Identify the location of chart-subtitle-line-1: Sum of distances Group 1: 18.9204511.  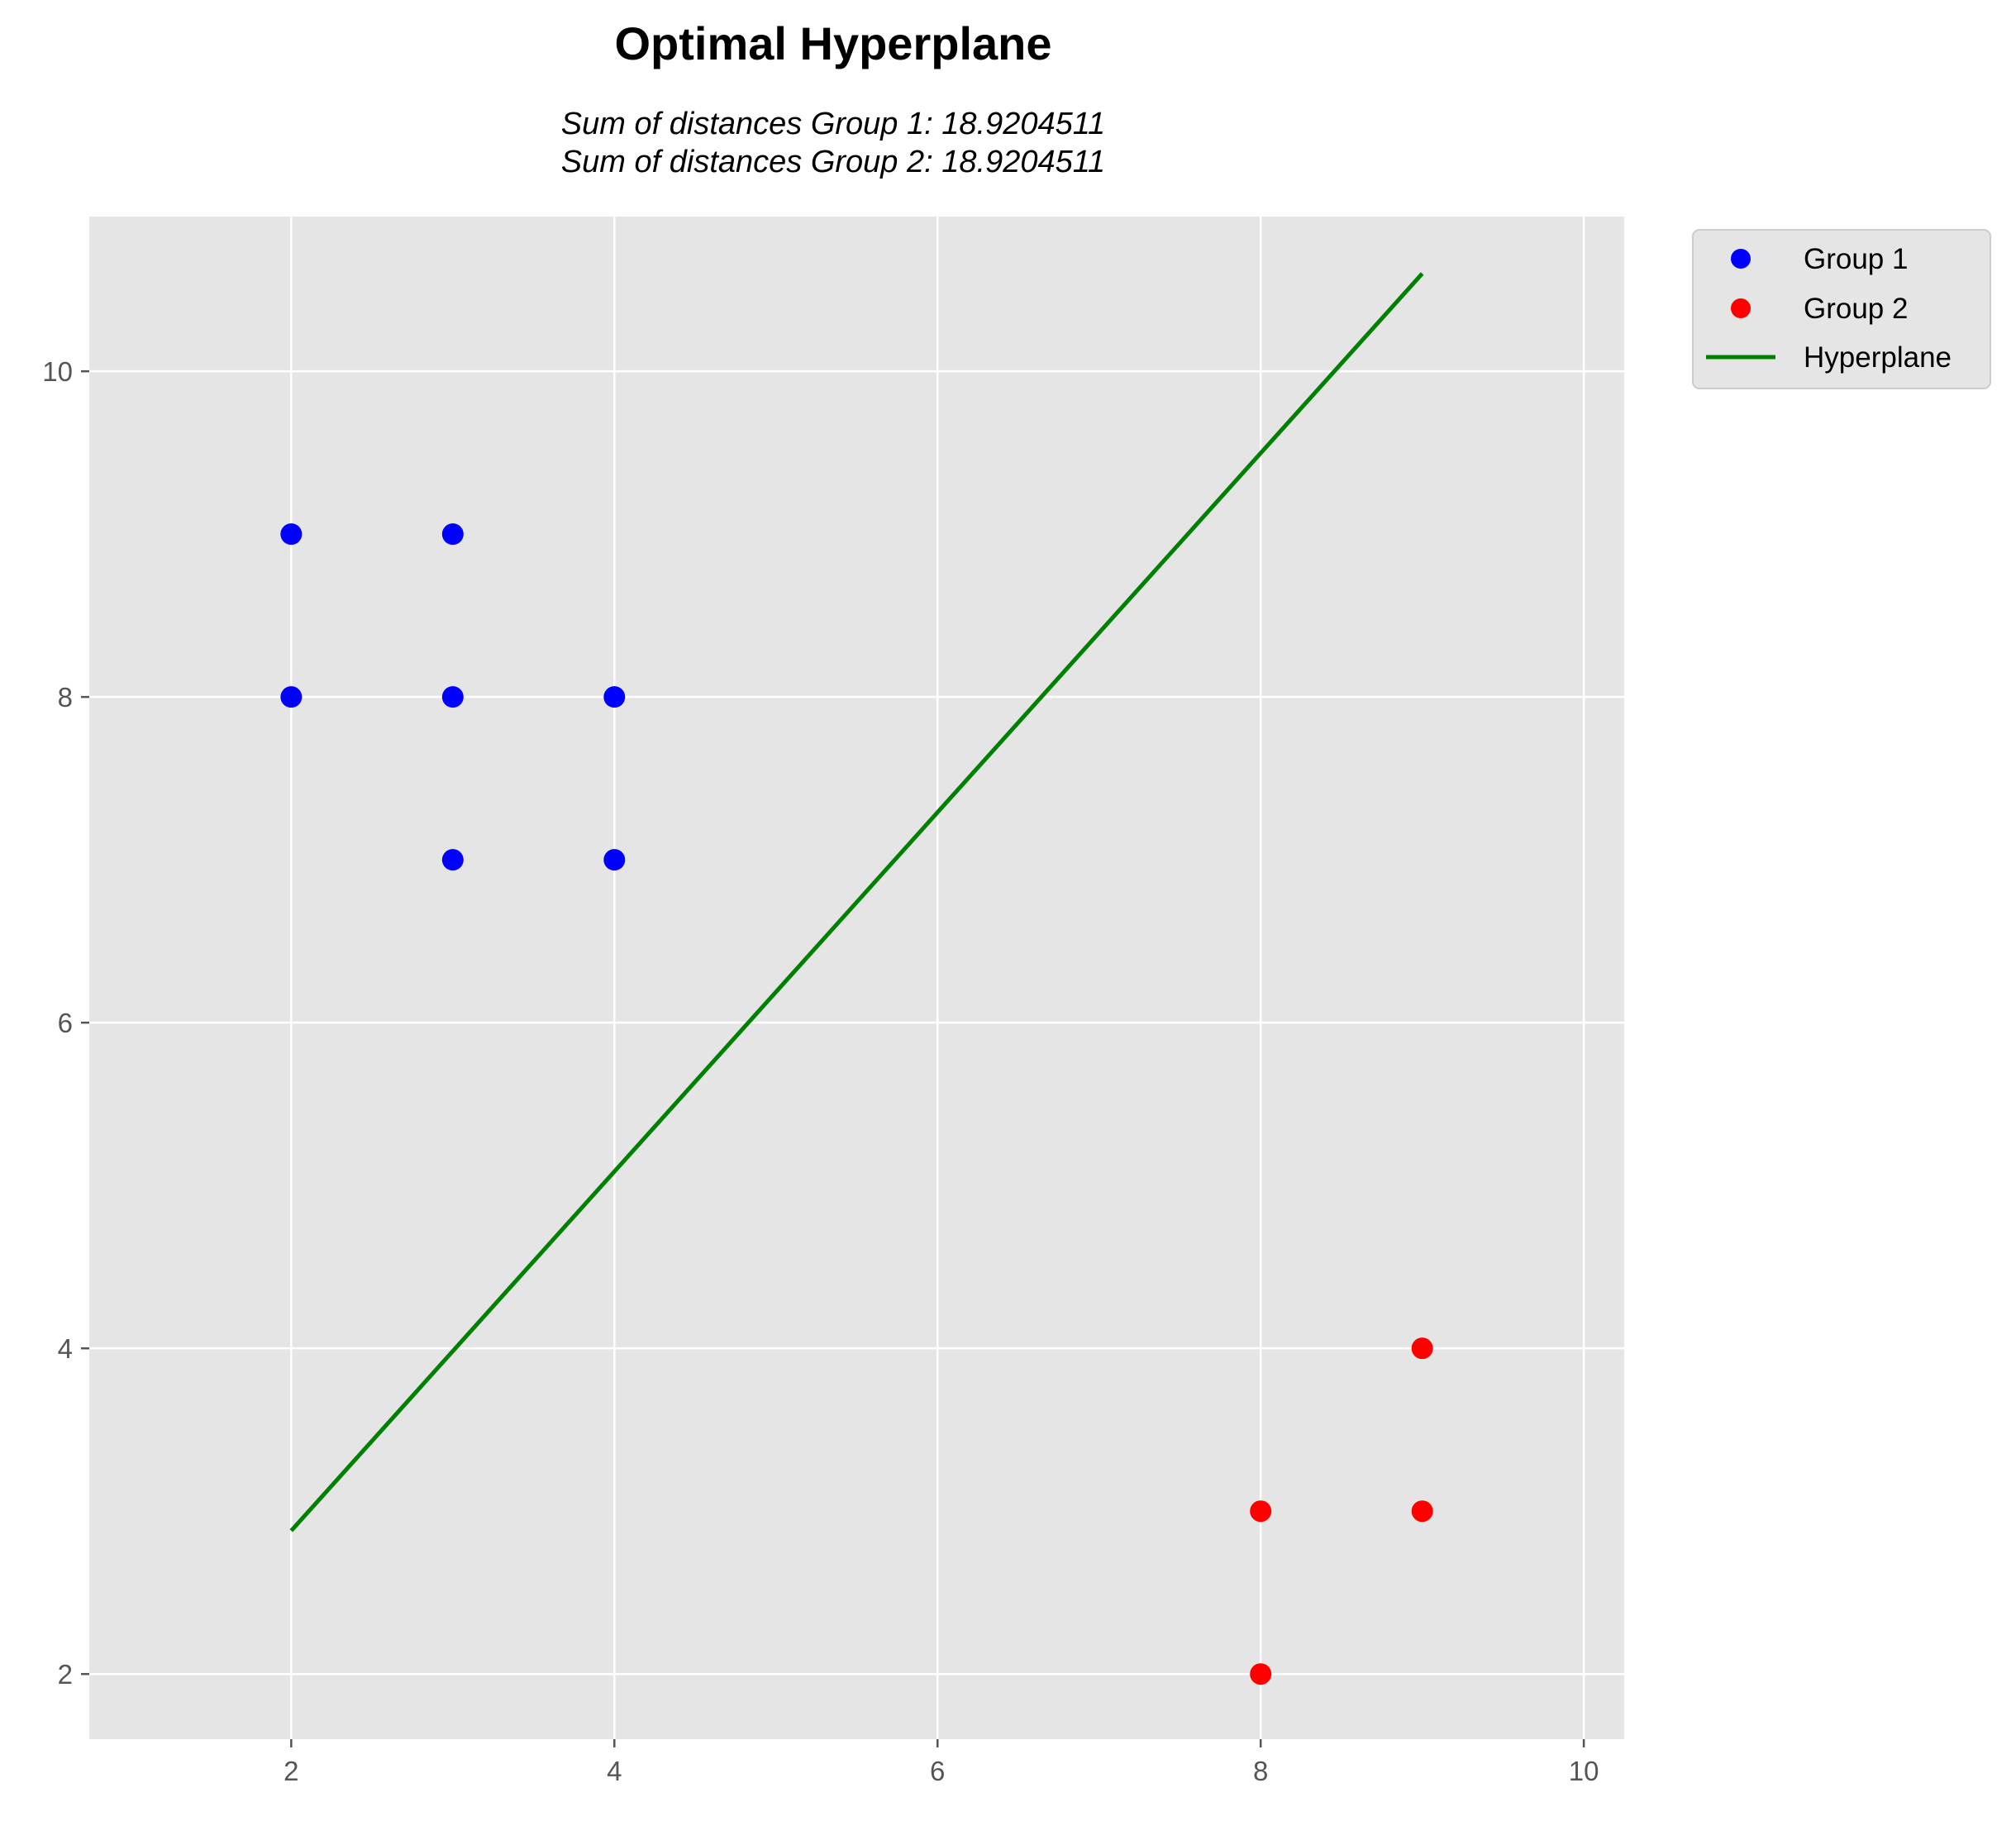
(833, 124).